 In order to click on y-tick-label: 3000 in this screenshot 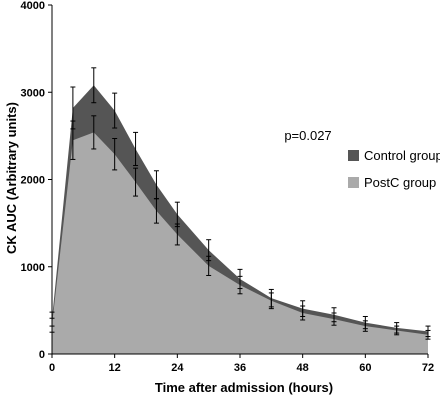, I will do `click(33, 93)`.